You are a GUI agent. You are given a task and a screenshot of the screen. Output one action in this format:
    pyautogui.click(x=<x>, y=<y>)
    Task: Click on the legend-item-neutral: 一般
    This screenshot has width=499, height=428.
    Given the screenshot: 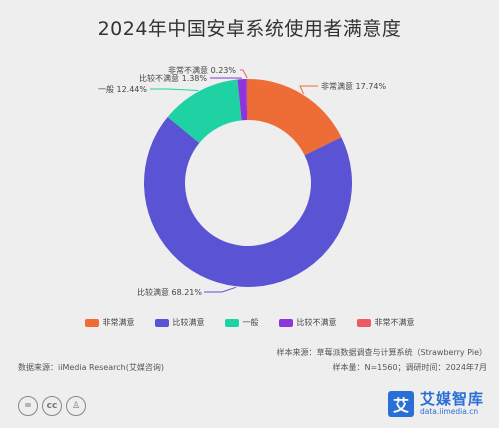 What is the action you would take?
    pyautogui.click(x=241, y=322)
    